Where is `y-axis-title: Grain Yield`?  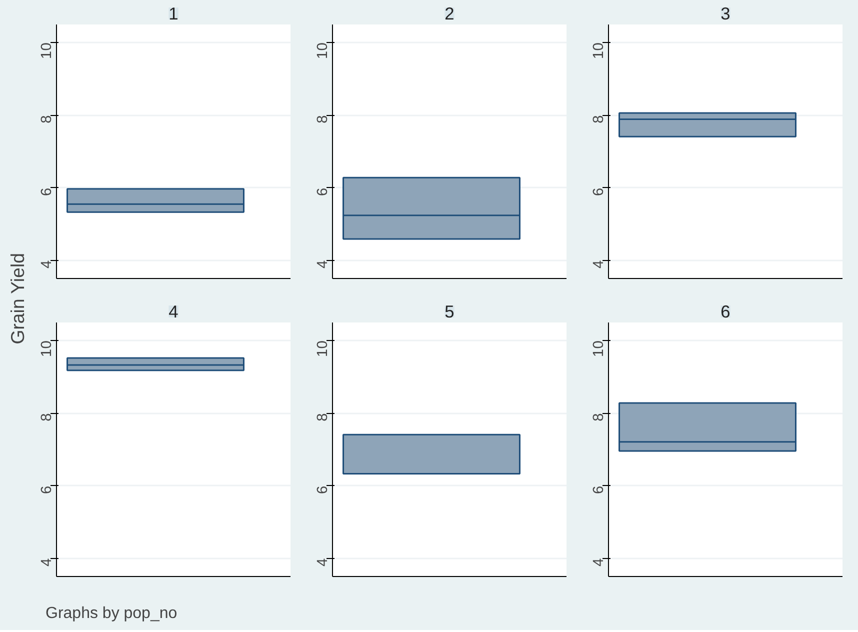 y-axis-title: Grain Yield is located at coordinates (17, 298).